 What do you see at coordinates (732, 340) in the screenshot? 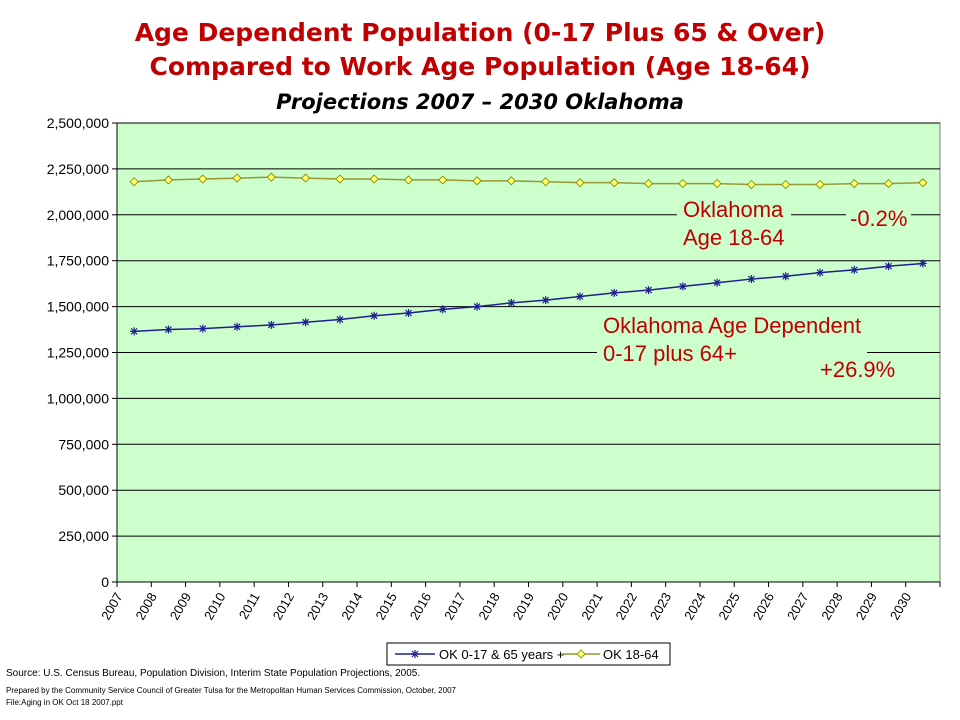
I see `dependent-label: Oklahoma Age Dependent 0-17 plus 64+` at bounding box center [732, 340].